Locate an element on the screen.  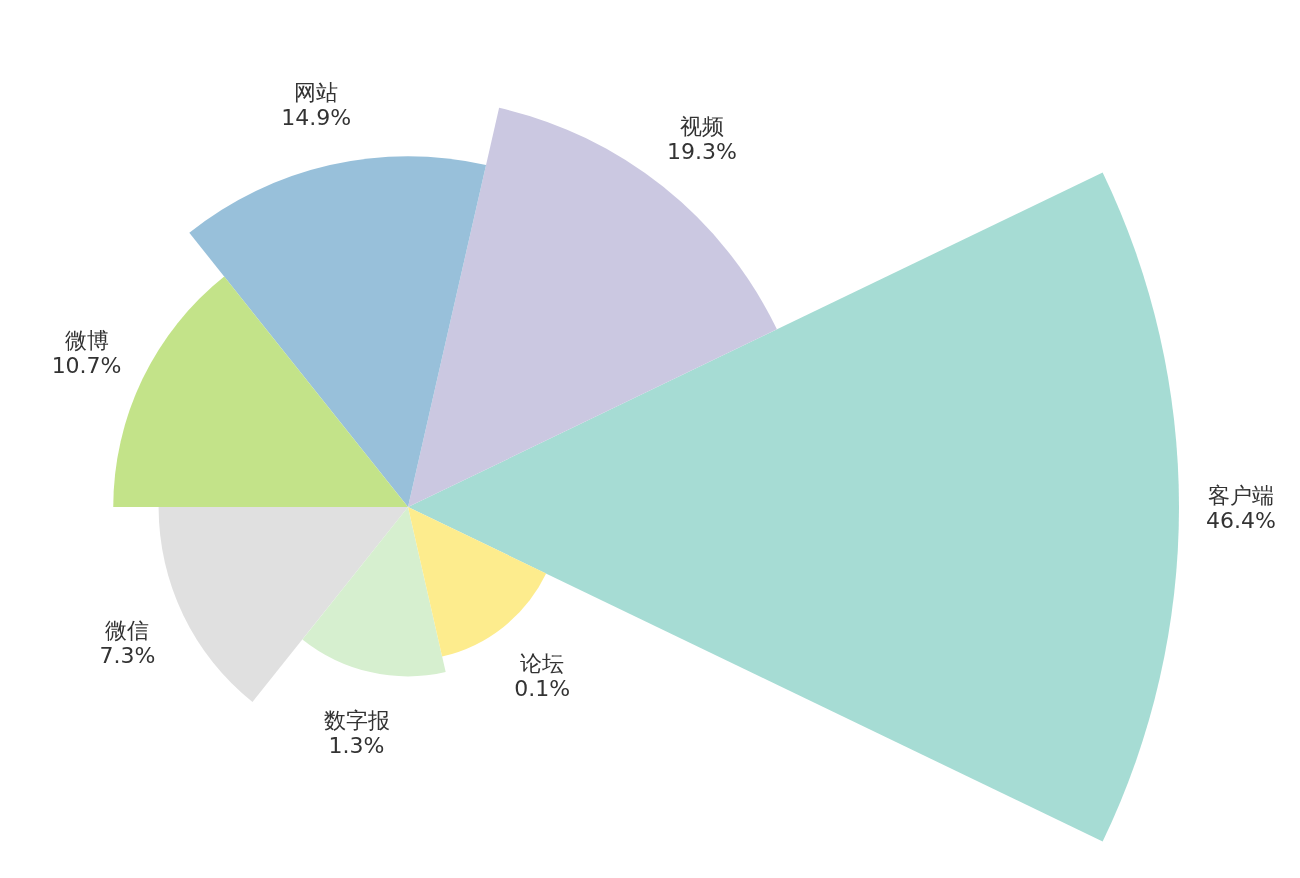
category-label: 网站 is located at coordinates (316, 93).